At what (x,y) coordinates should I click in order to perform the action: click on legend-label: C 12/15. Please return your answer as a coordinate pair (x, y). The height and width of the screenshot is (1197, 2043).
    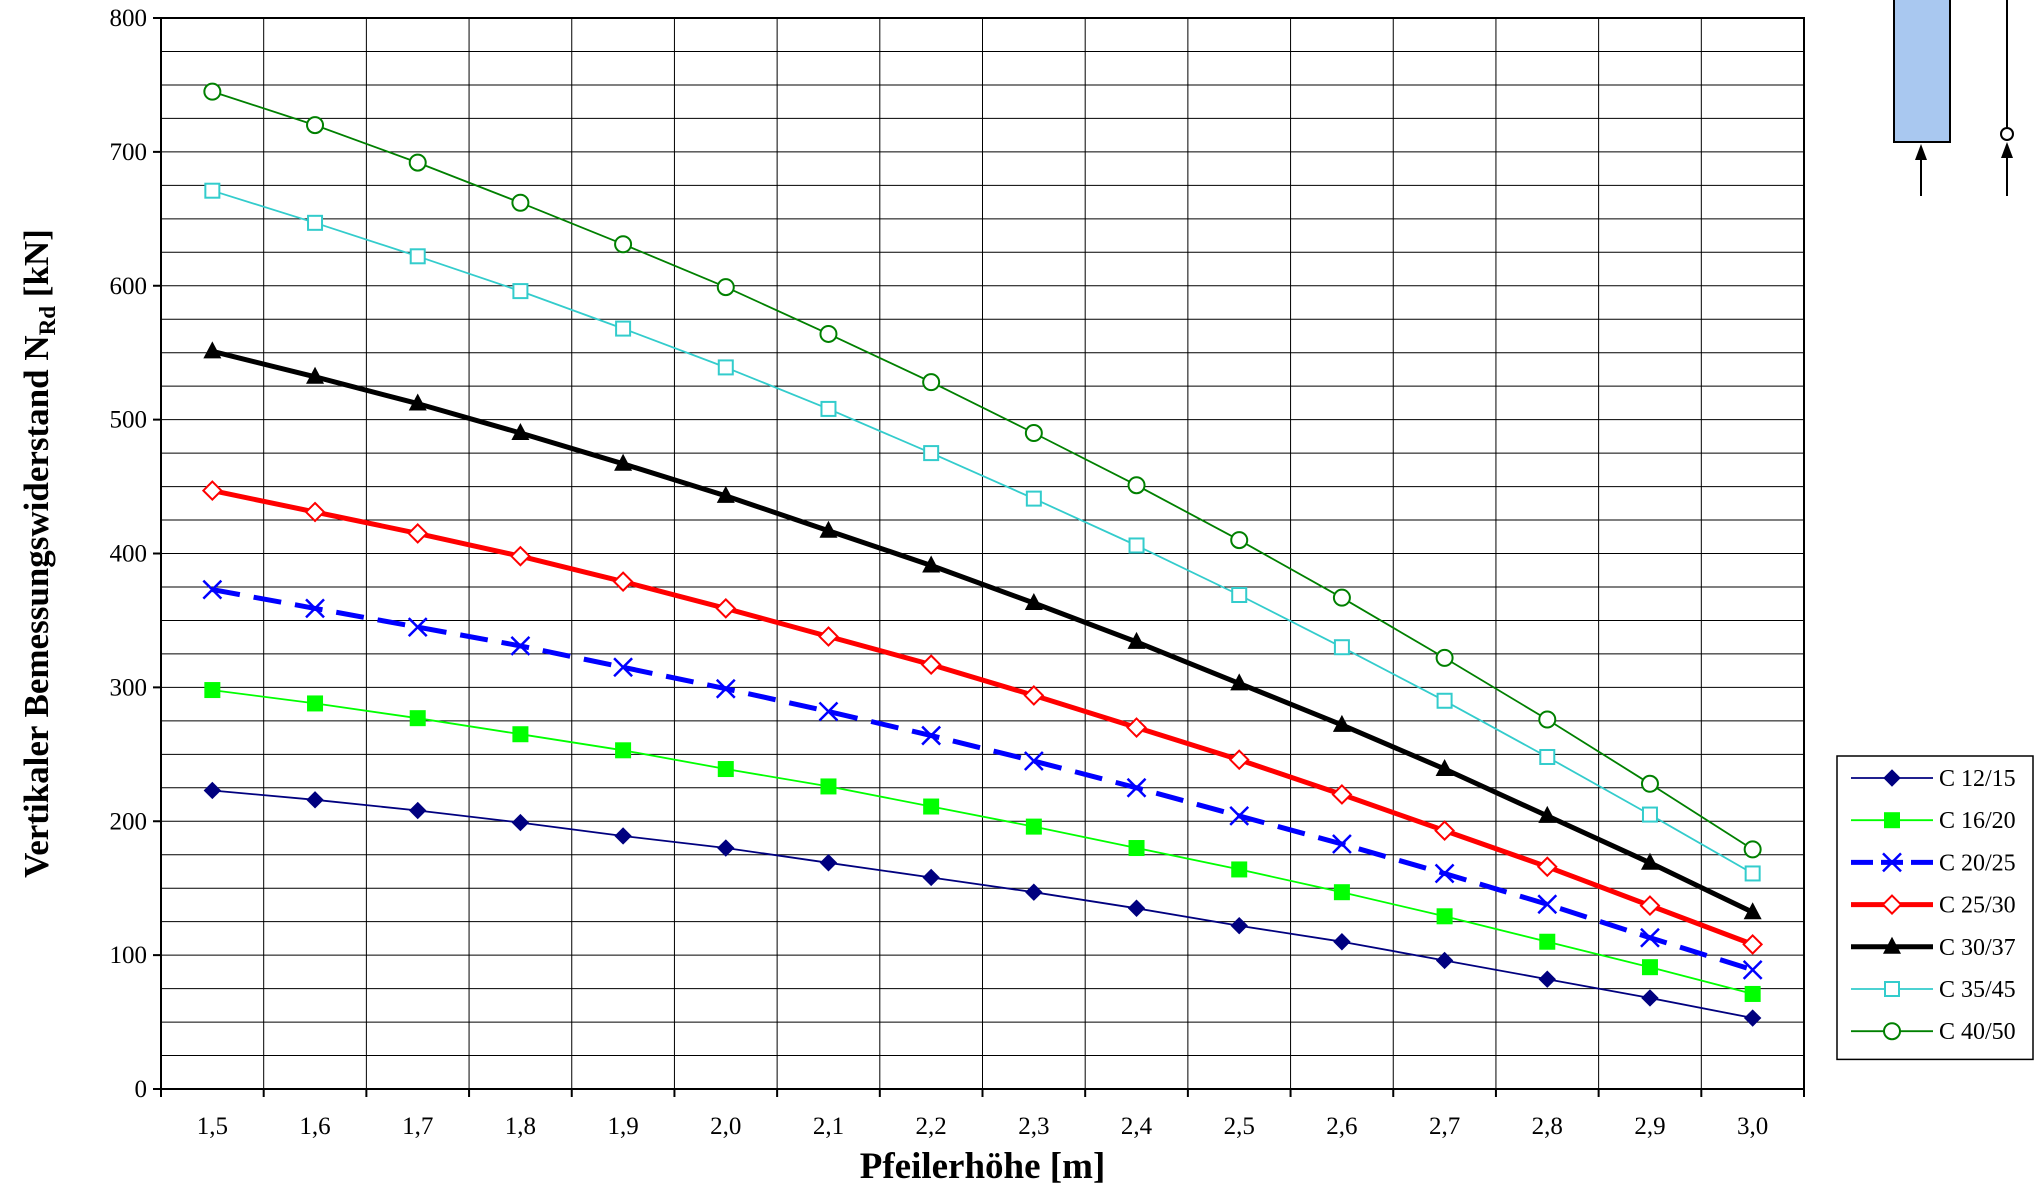
    Looking at the image, I should click on (1977, 779).